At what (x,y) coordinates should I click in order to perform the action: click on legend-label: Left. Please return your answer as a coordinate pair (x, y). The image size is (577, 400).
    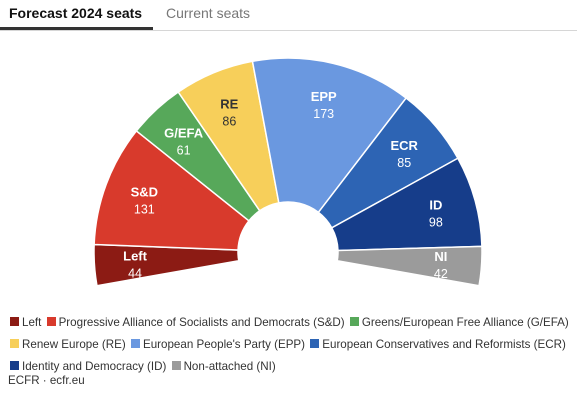
    Looking at the image, I should click on (32, 322).